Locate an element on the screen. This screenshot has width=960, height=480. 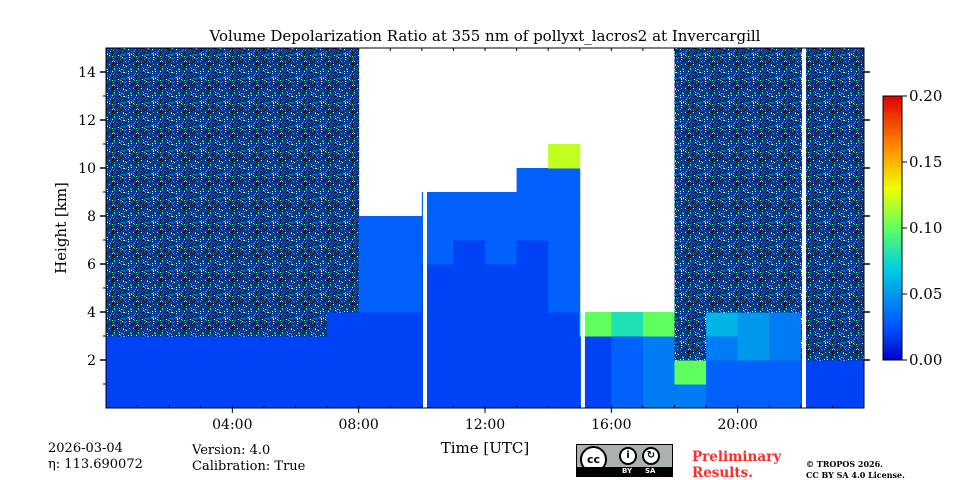
y-tick-label: 8 is located at coordinates (91, 217).